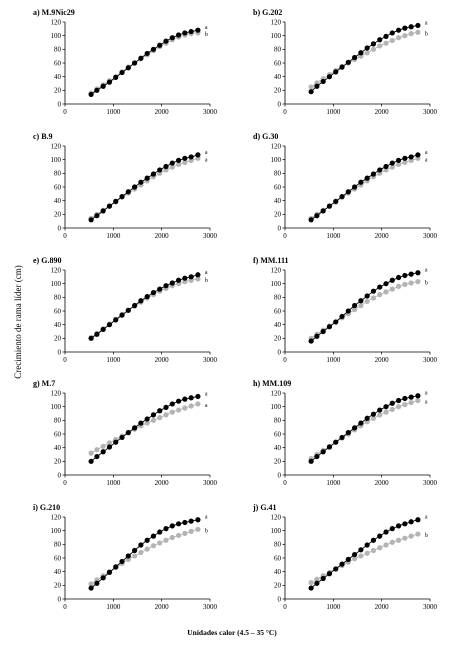 This screenshot has width=465, height=651. What do you see at coordinates (278, 311) in the screenshot?
I see `y-tick-label: 60` at bounding box center [278, 311].